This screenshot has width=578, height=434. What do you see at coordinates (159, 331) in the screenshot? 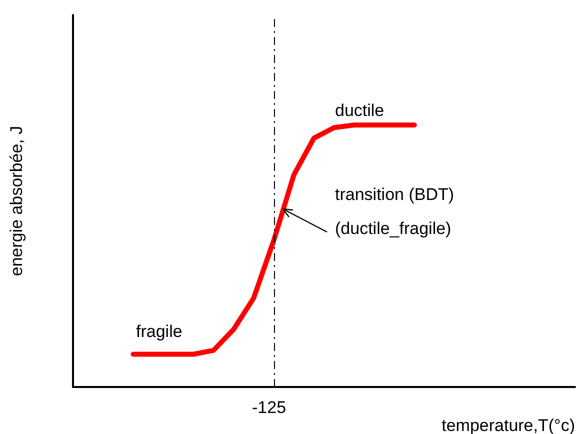
I see `annotation: fragile` at bounding box center [159, 331].